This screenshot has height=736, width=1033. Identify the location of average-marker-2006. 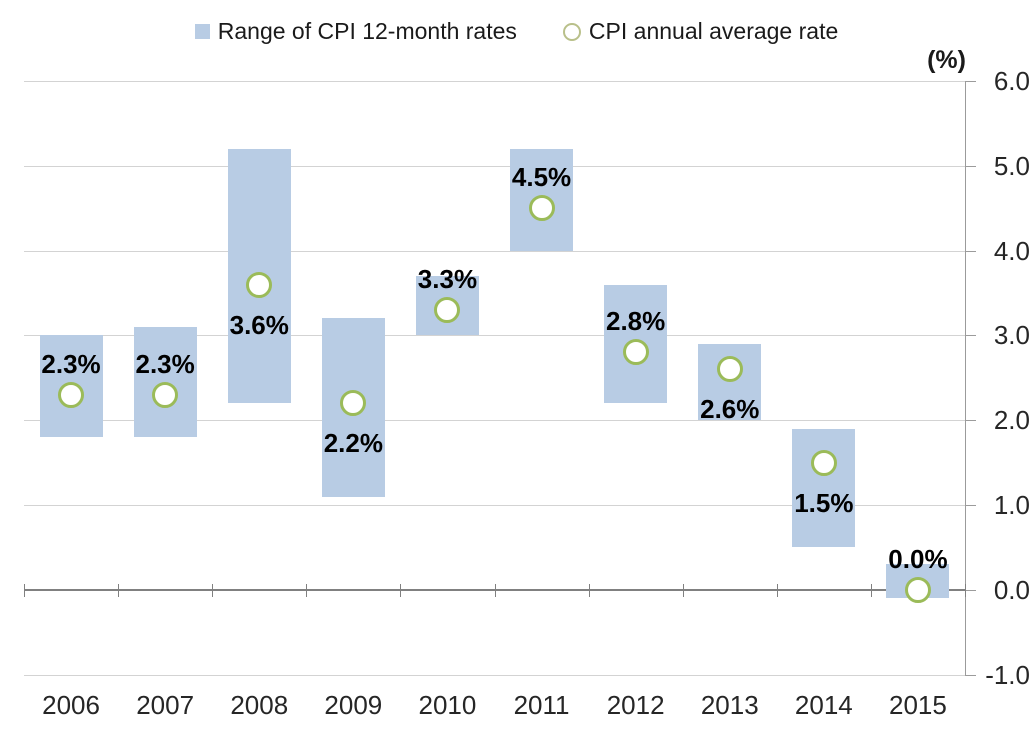
(71, 394).